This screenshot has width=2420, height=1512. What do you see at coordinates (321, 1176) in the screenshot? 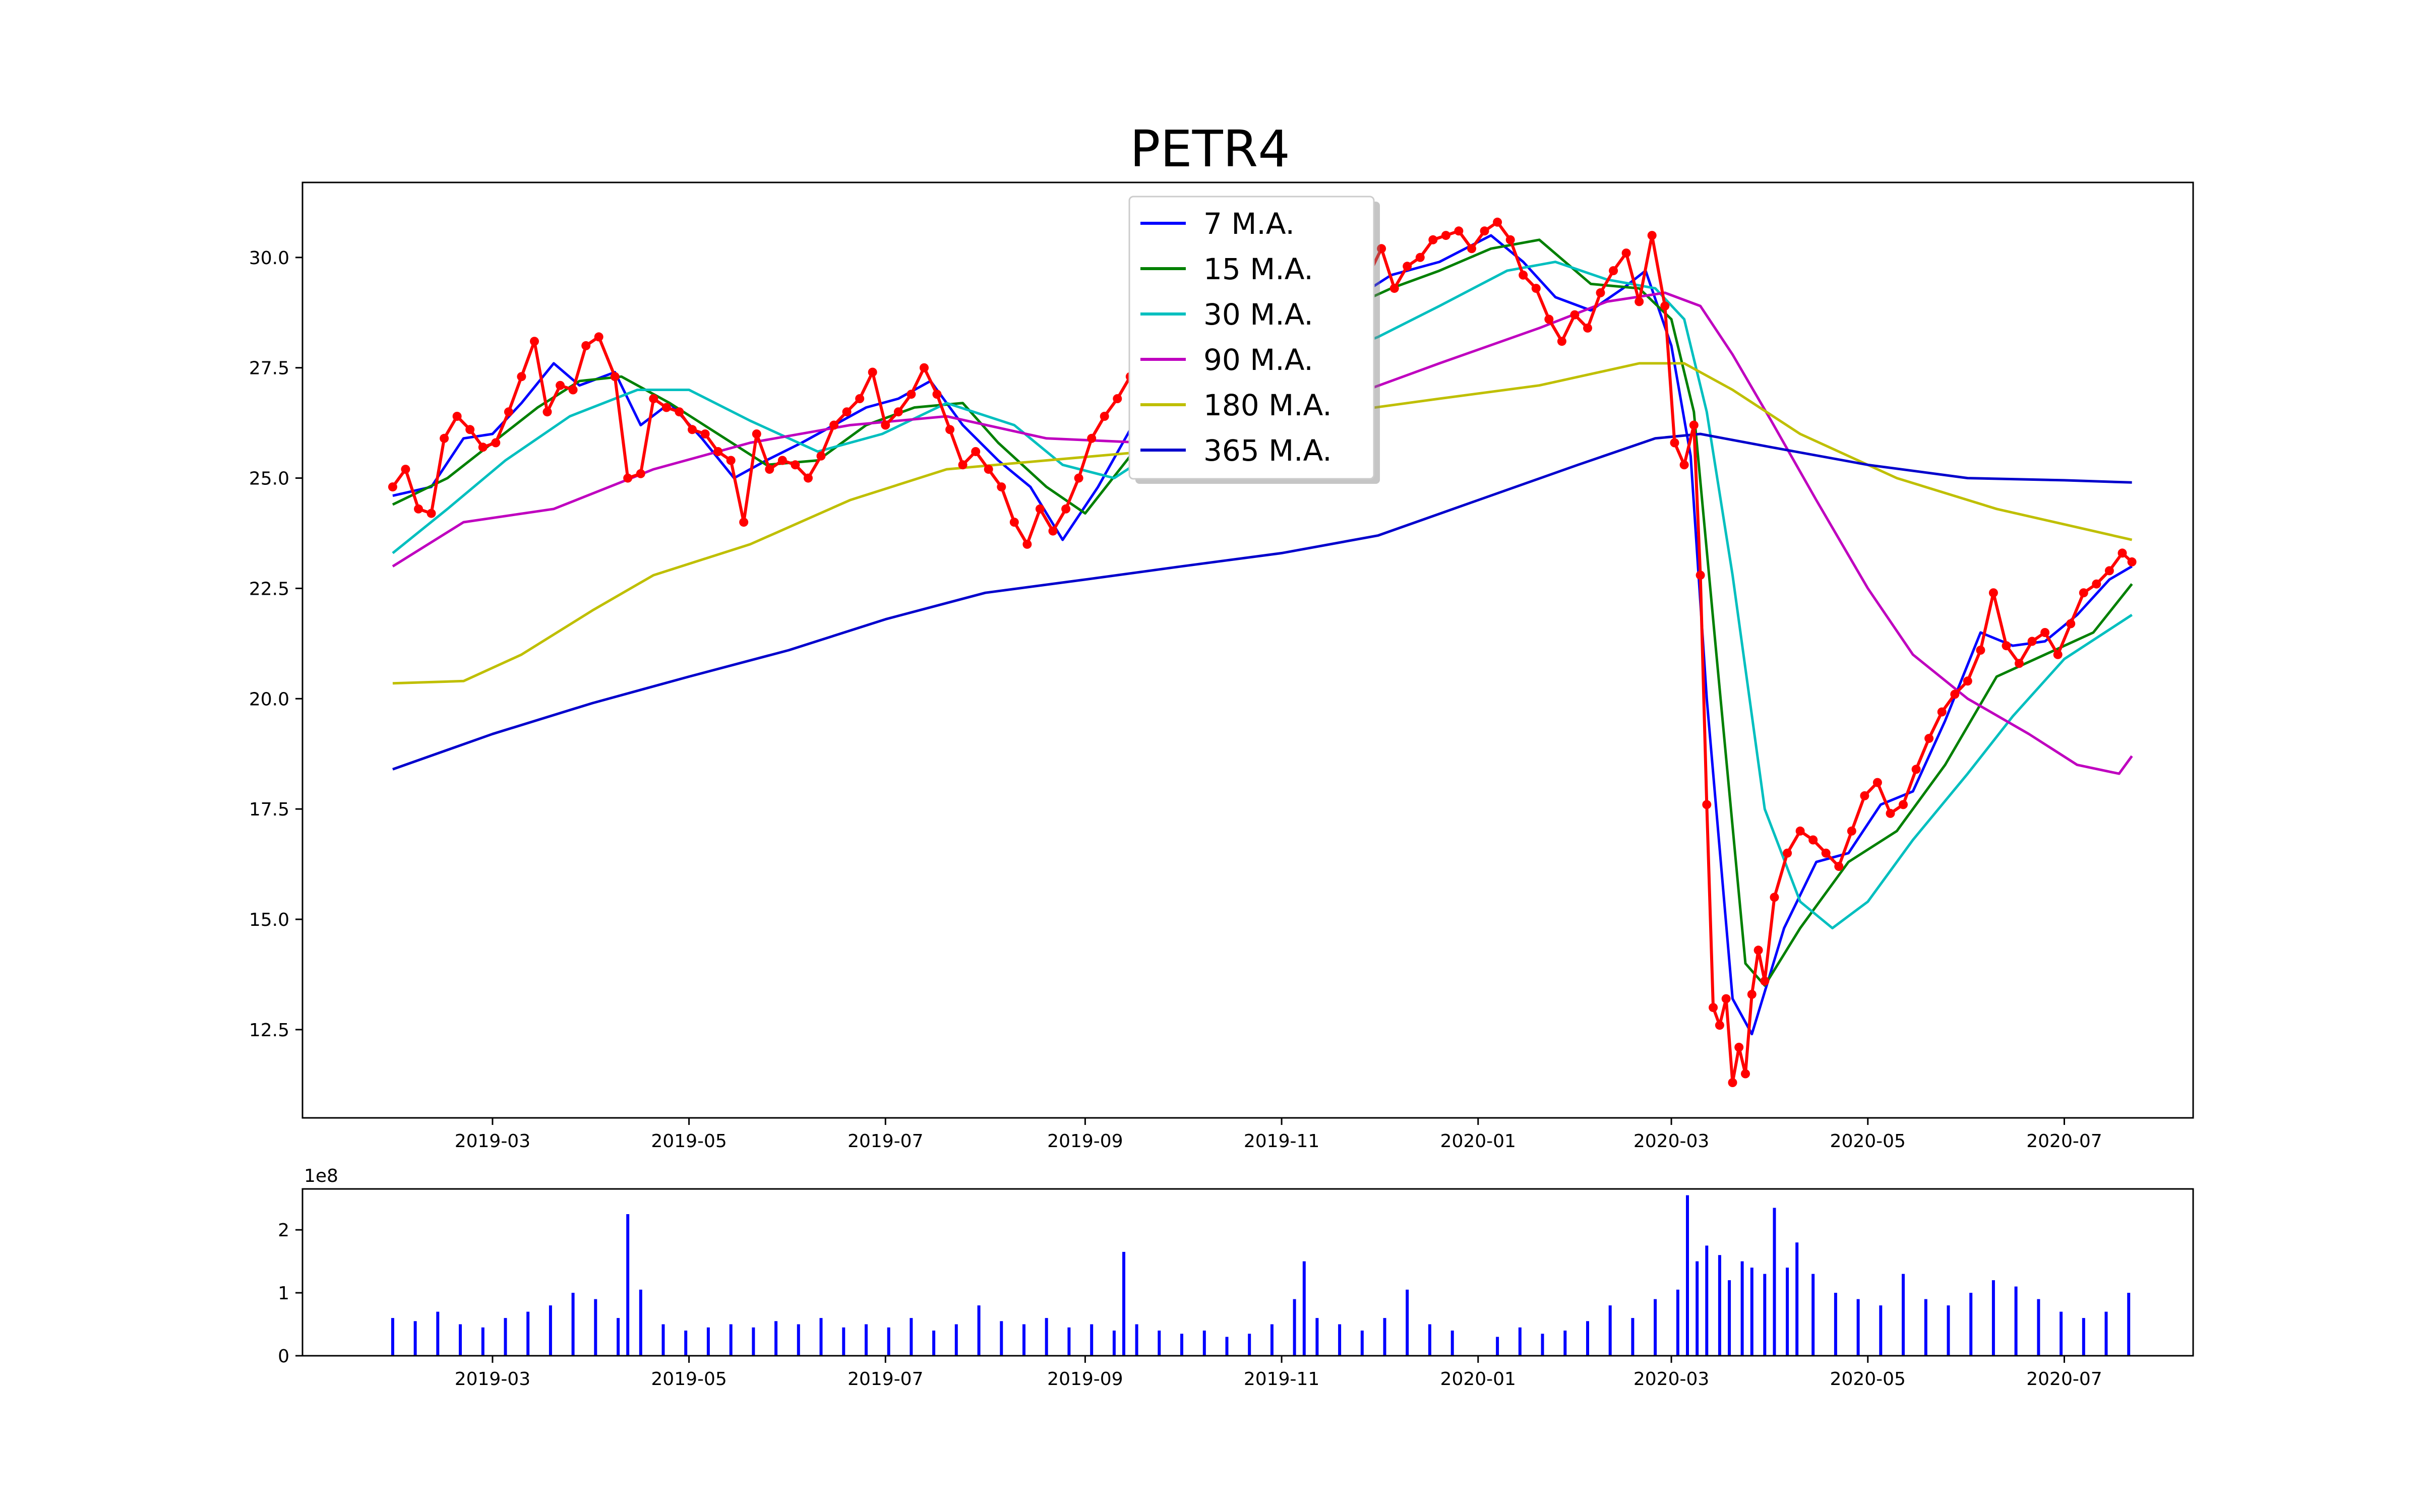
I see `volume-offset-label: 1e8` at bounding box center [321, 1176].